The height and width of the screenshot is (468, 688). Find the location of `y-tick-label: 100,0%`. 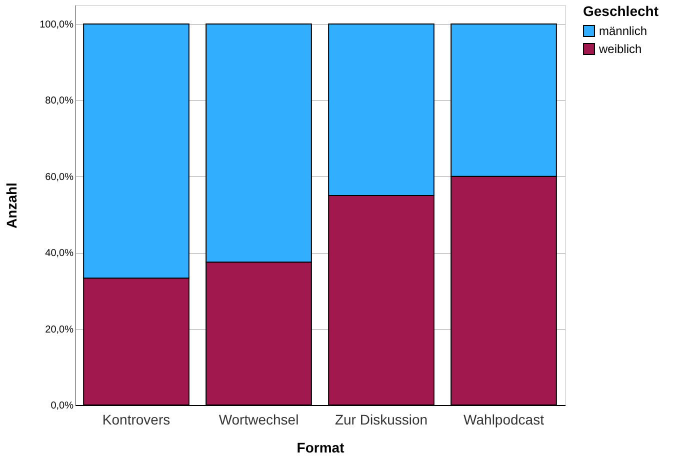

y-tick-label: 100,0% is located at coordinates (57, 25).